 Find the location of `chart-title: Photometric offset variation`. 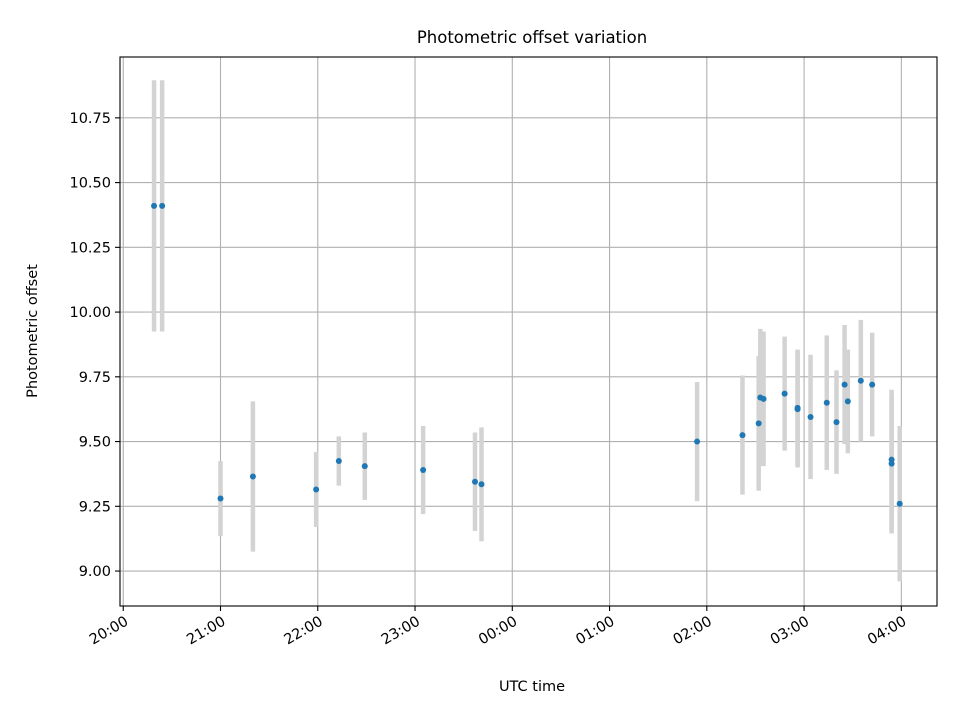

chart-title: Photometric offset variation is located at coordinates (532, 37).